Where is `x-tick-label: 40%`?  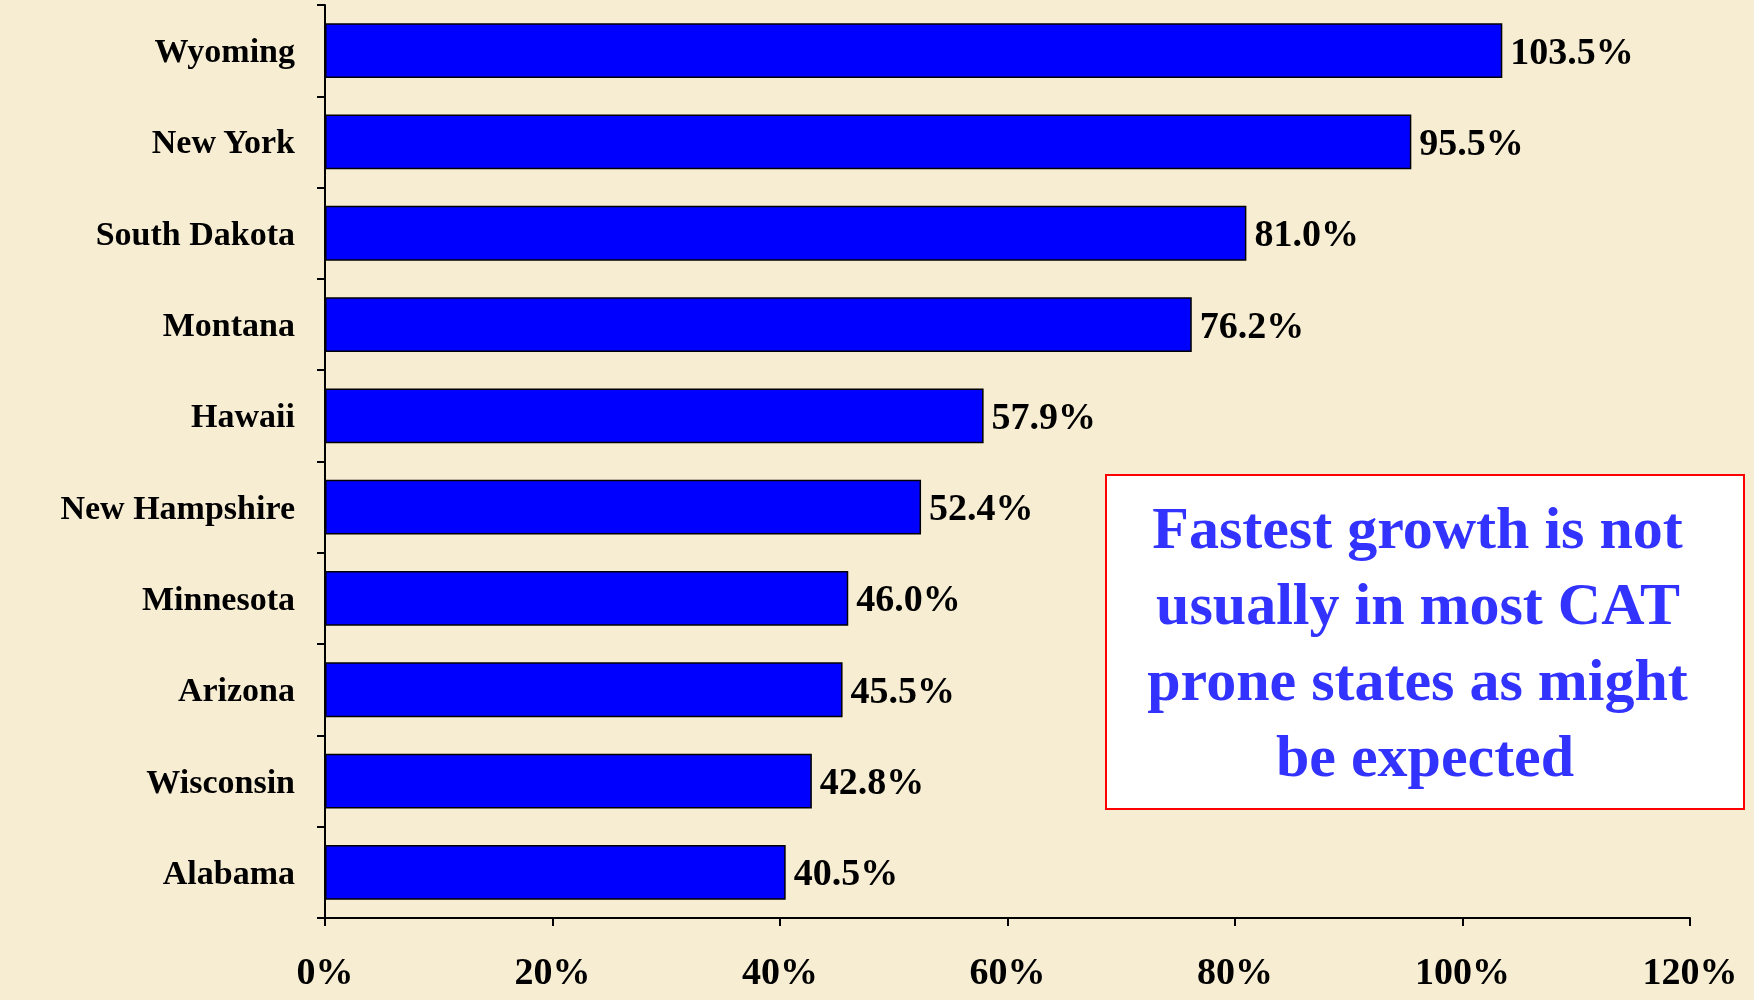
x-tick-label: 40% is located at coordinates (780, 971).